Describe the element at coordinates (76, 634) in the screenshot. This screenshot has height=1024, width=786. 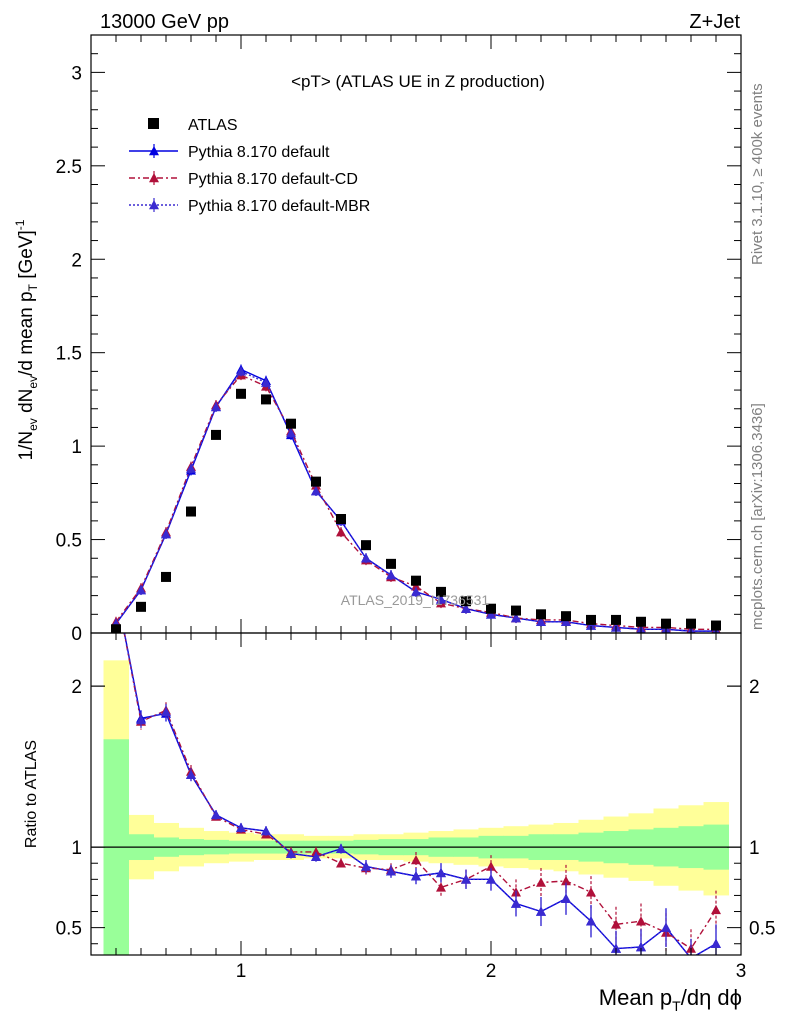
I see `main-y-tick-label: 0` at that location.